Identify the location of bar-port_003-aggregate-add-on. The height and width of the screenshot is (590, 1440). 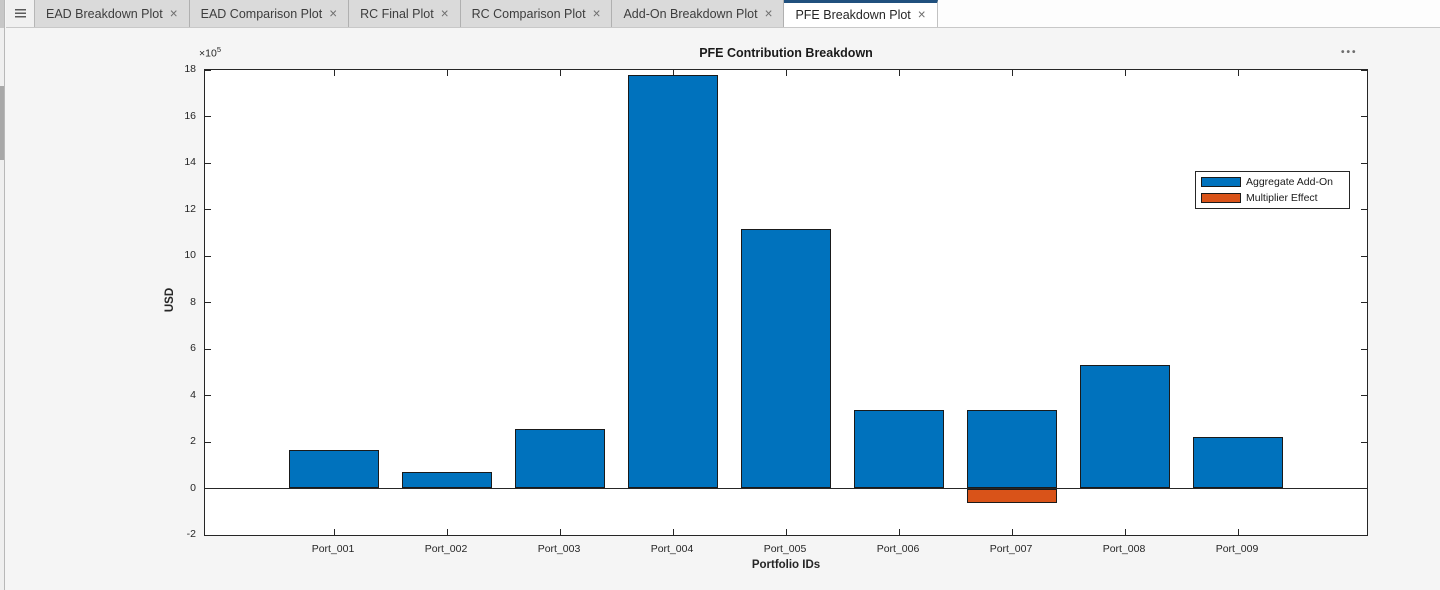
(560, 458).